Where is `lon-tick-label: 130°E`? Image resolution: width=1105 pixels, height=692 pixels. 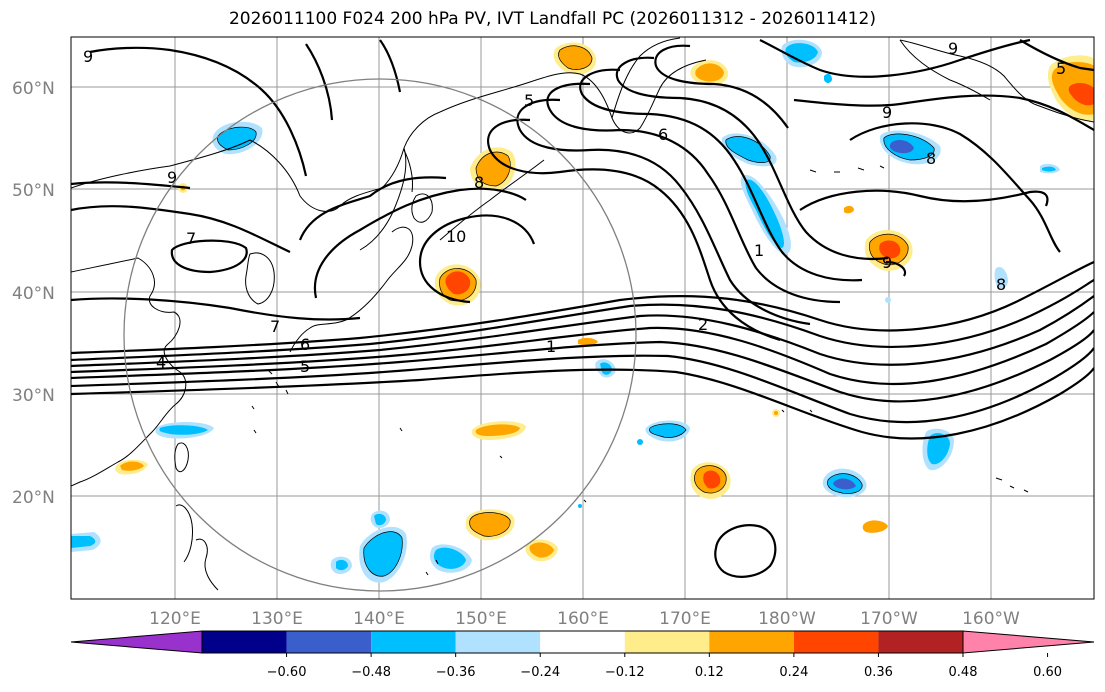 lon-tick-label: 130°E is located at coordinates (277, 619).